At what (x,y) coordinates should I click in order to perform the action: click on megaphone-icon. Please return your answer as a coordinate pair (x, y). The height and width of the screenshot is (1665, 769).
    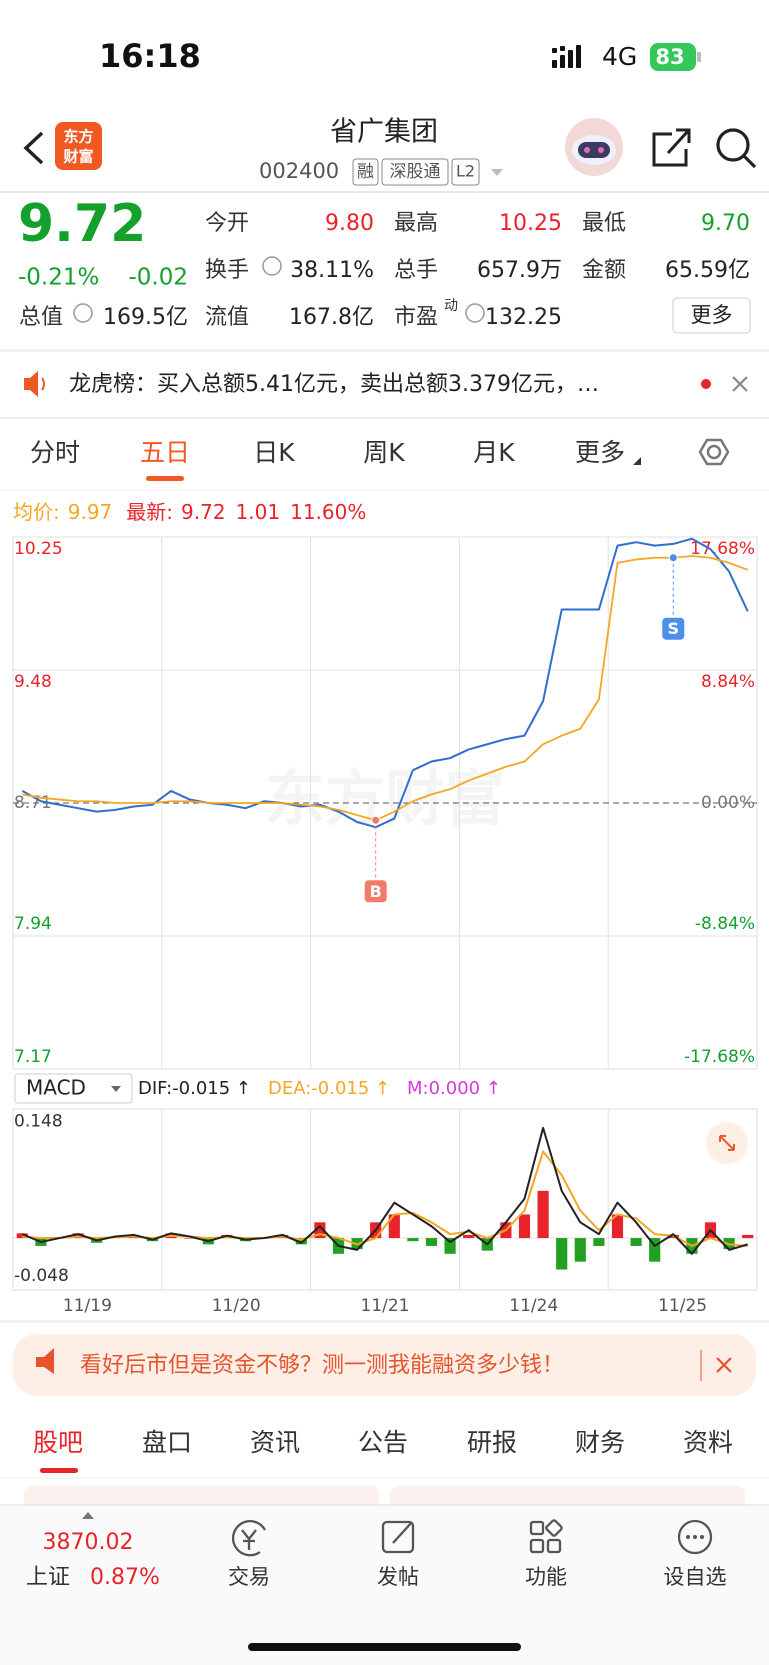
    Looking at the image, I should click on (45, 1361).